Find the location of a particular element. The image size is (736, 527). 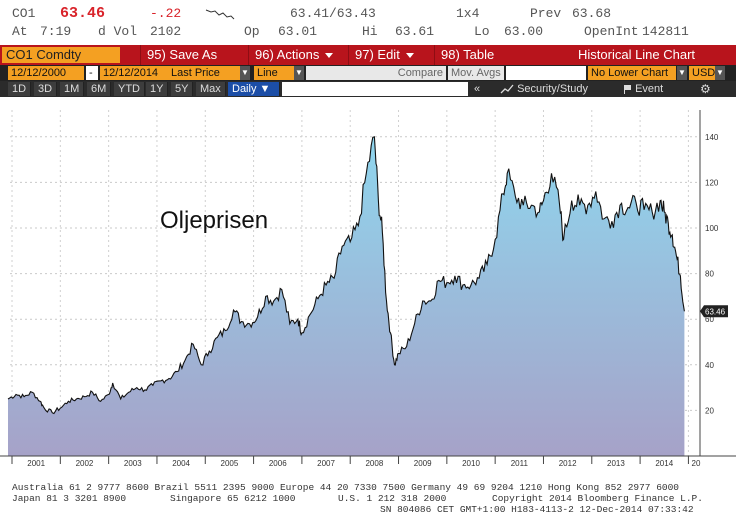

price-change: -.22 is located at coordinates (166, 13).